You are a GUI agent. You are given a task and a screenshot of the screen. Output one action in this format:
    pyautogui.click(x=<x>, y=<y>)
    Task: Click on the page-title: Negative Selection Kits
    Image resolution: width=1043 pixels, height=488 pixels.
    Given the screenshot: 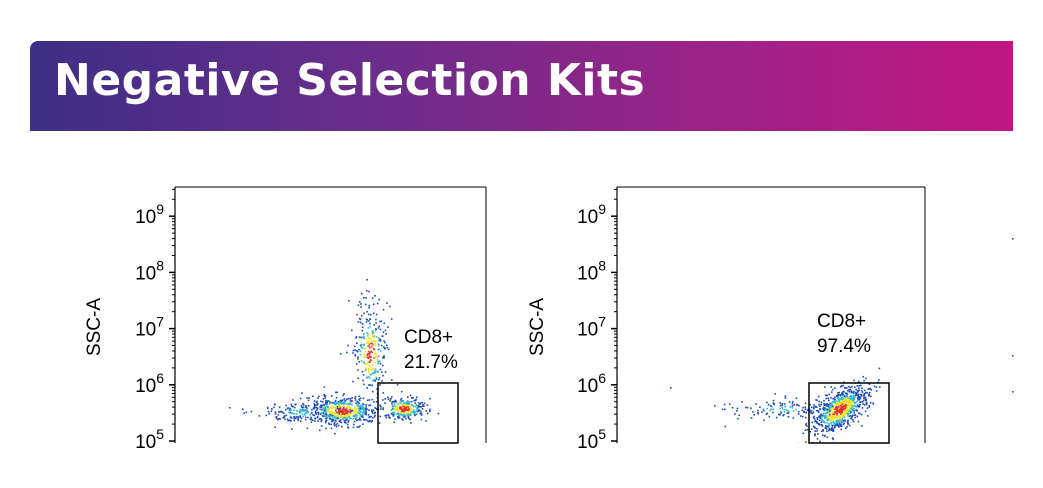 What is the action you would take?
    pyautogui.click(x=350, y=80)
    